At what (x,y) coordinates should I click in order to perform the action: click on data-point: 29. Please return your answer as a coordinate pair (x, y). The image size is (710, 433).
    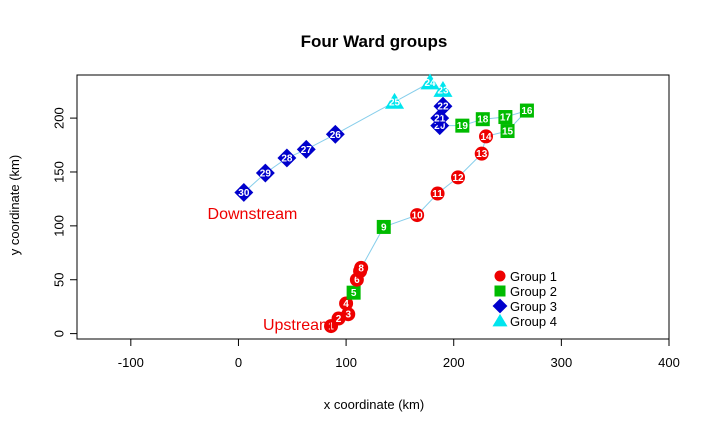
    Looking at the image, I should click on (265, 173).